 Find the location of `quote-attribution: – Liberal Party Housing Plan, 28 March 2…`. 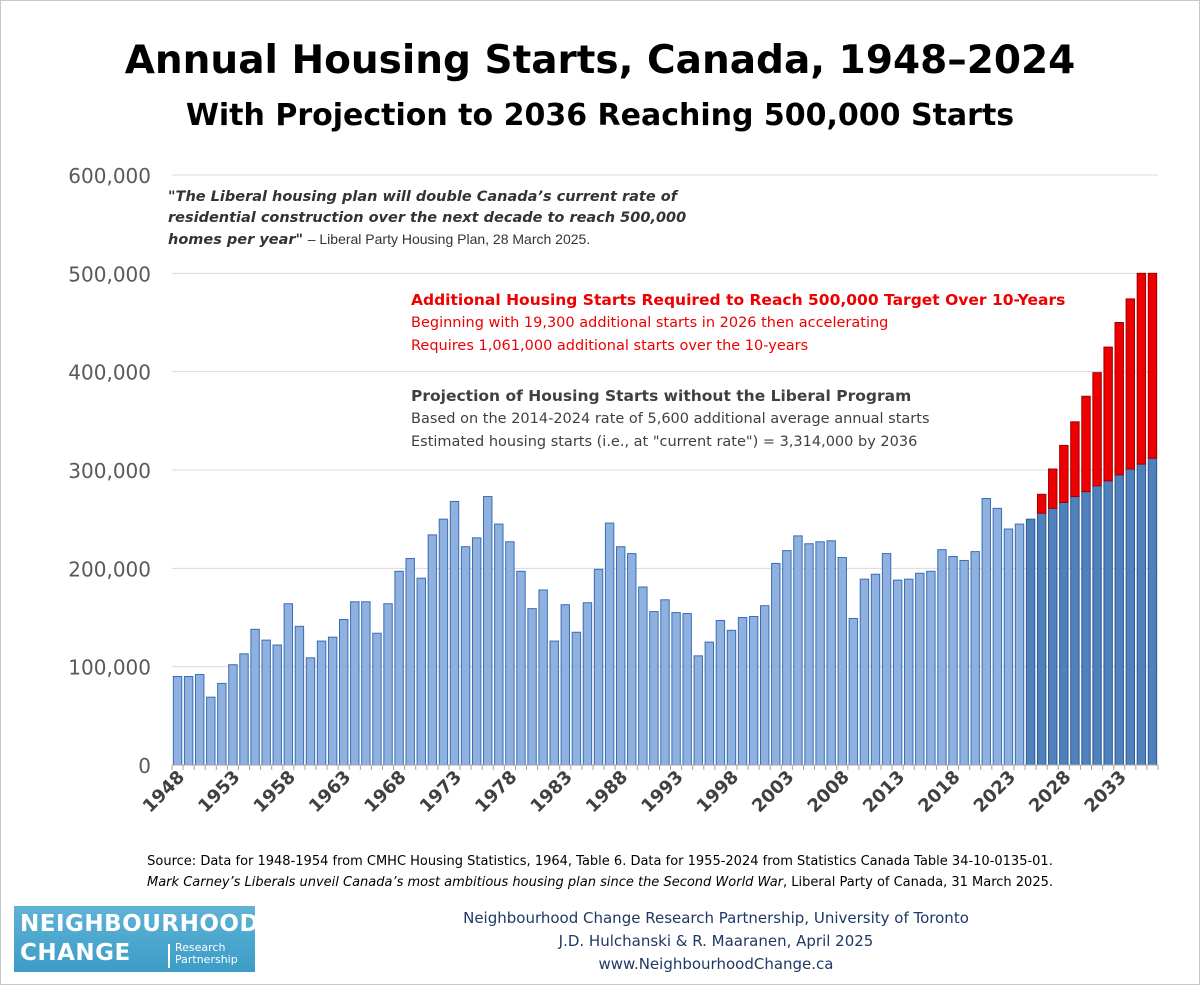

quote-attribution: – Liberal Party Housing Plan, 28 March 2… is located at coordinates (449, 239).